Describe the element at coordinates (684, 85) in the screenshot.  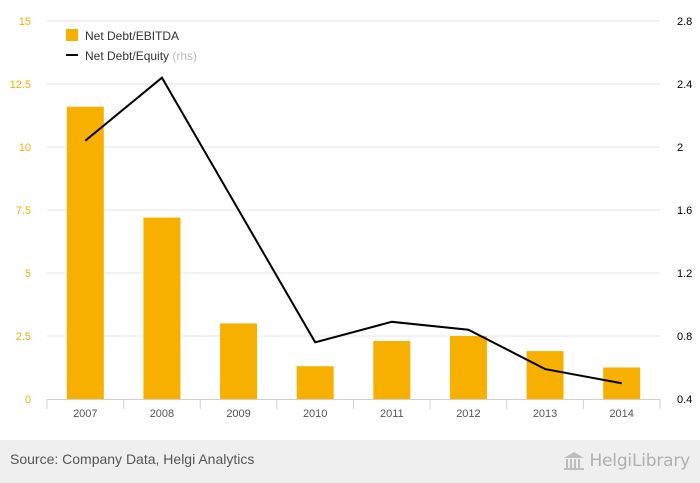
I see `y-right-tick-label: 2.4` at that location.